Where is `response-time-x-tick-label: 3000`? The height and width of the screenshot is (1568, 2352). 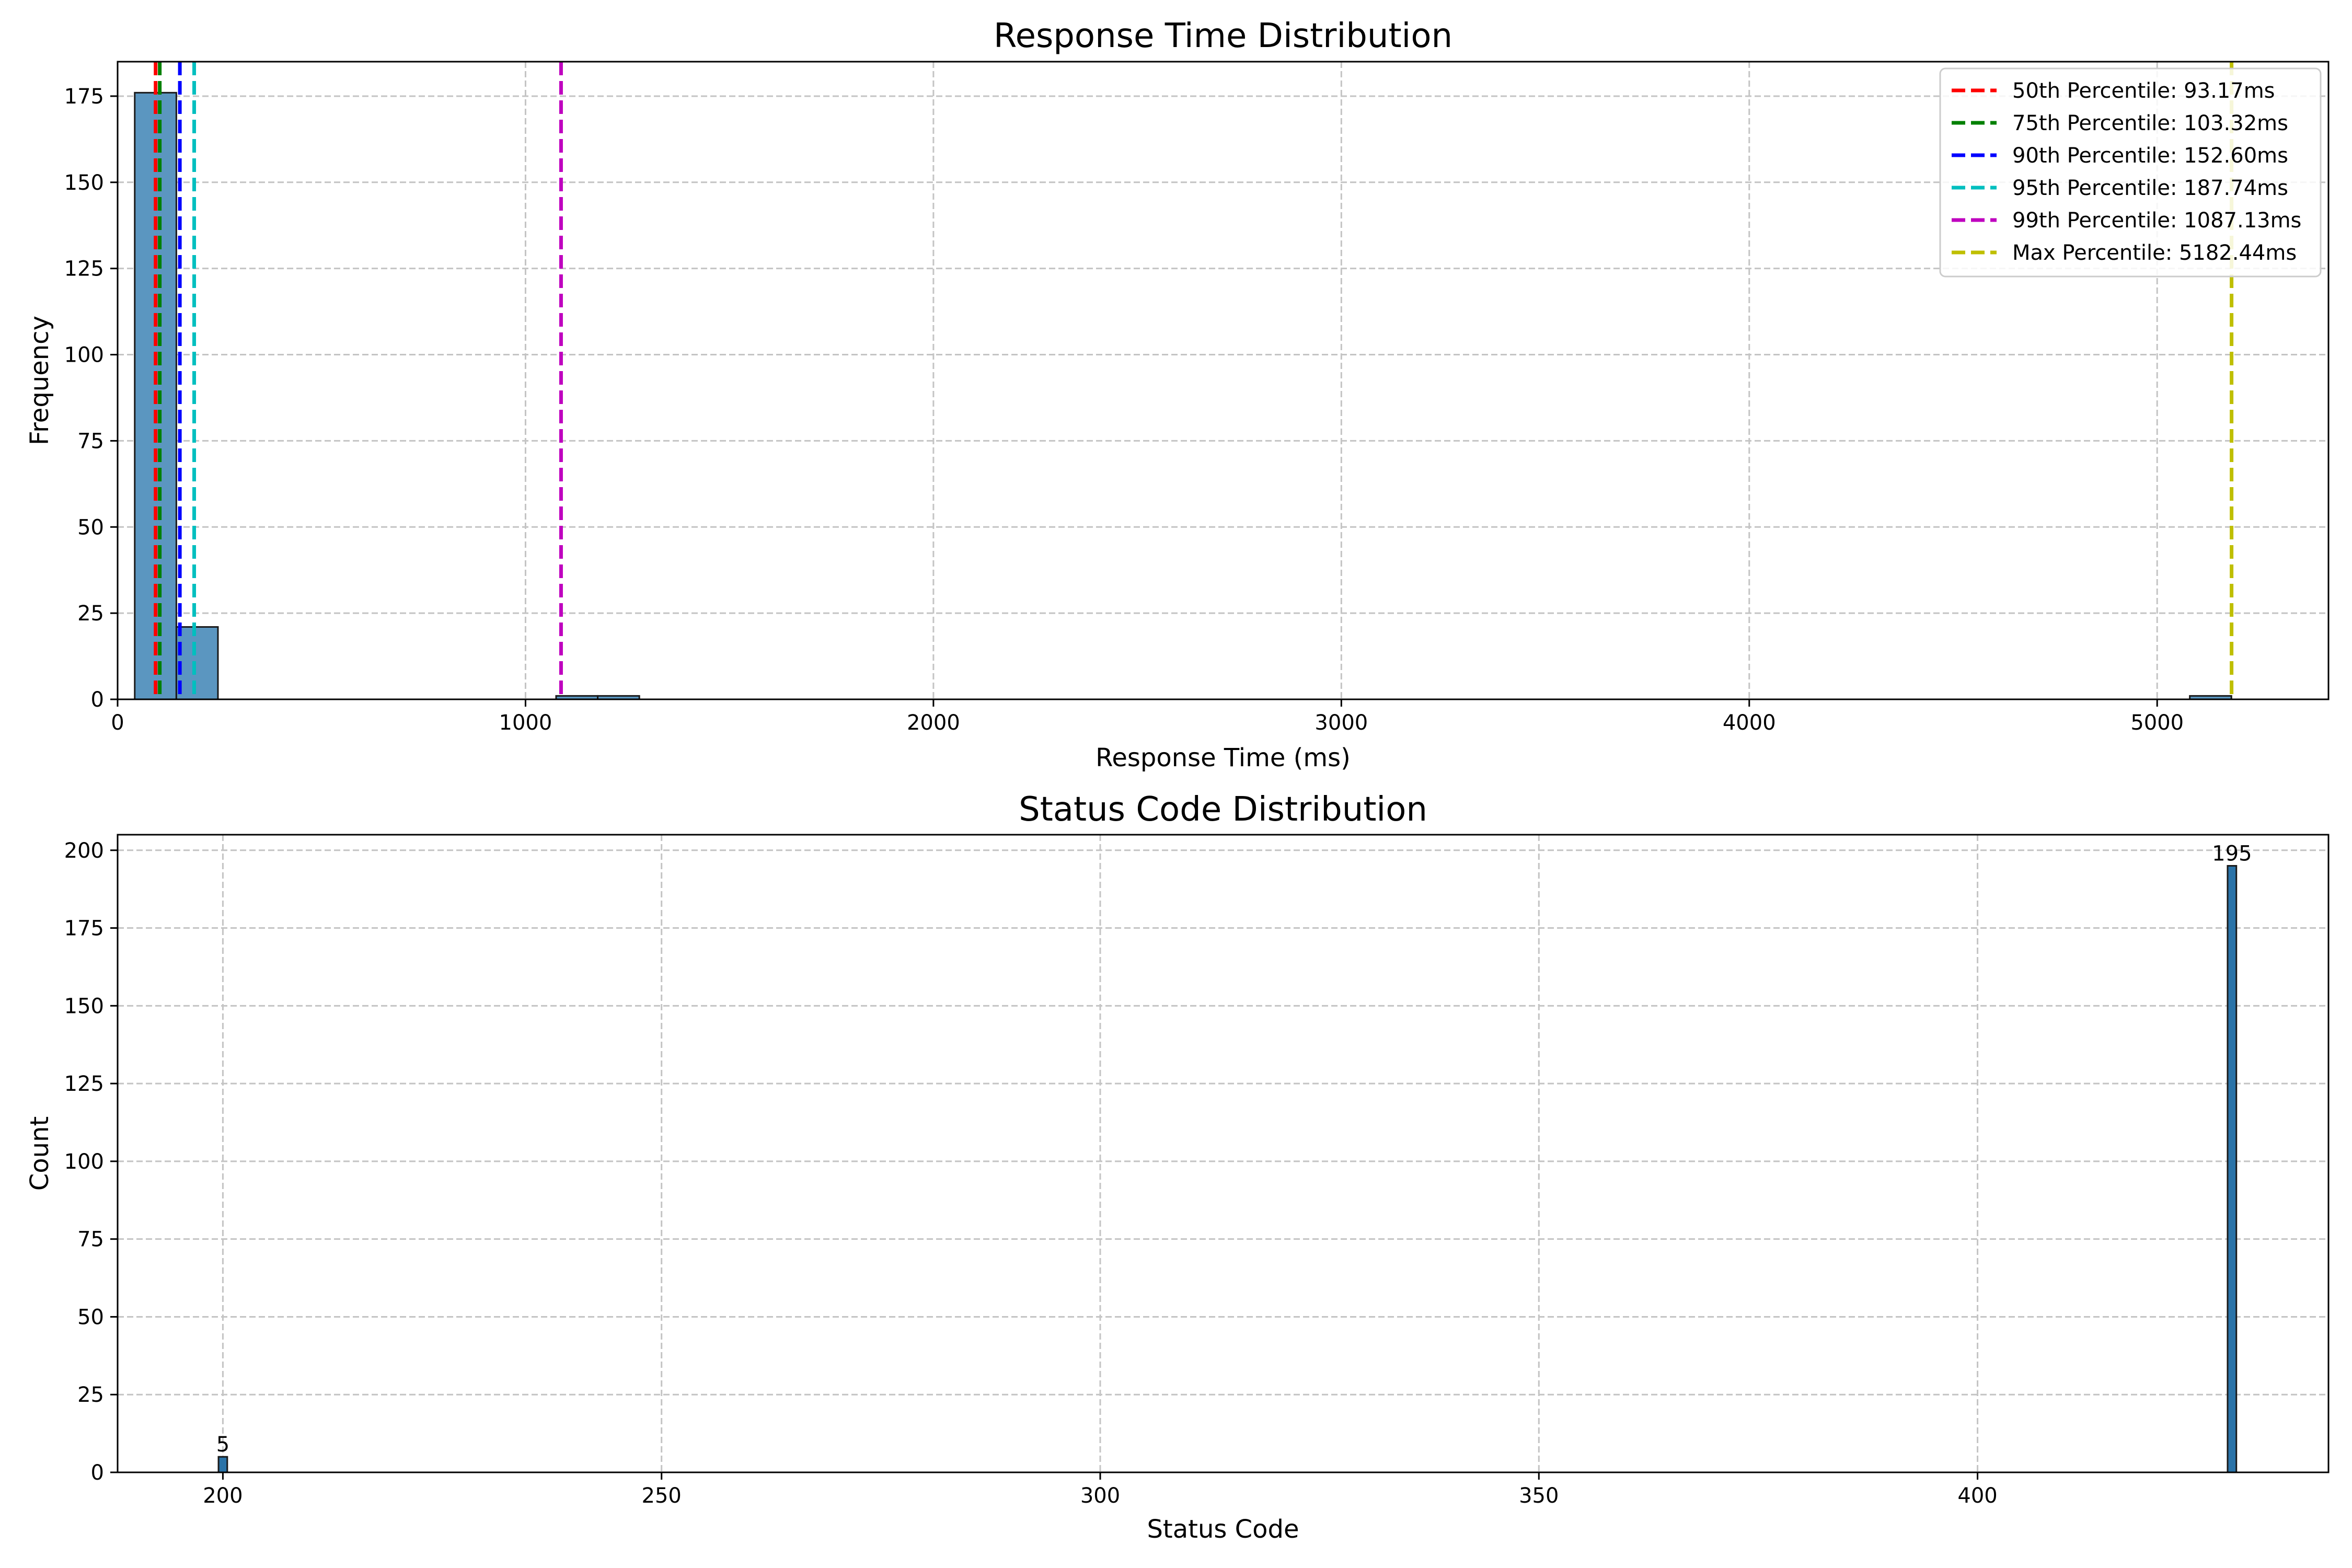
response-time-x-tick-label: 3000 is located at coordinates (1341, 723).